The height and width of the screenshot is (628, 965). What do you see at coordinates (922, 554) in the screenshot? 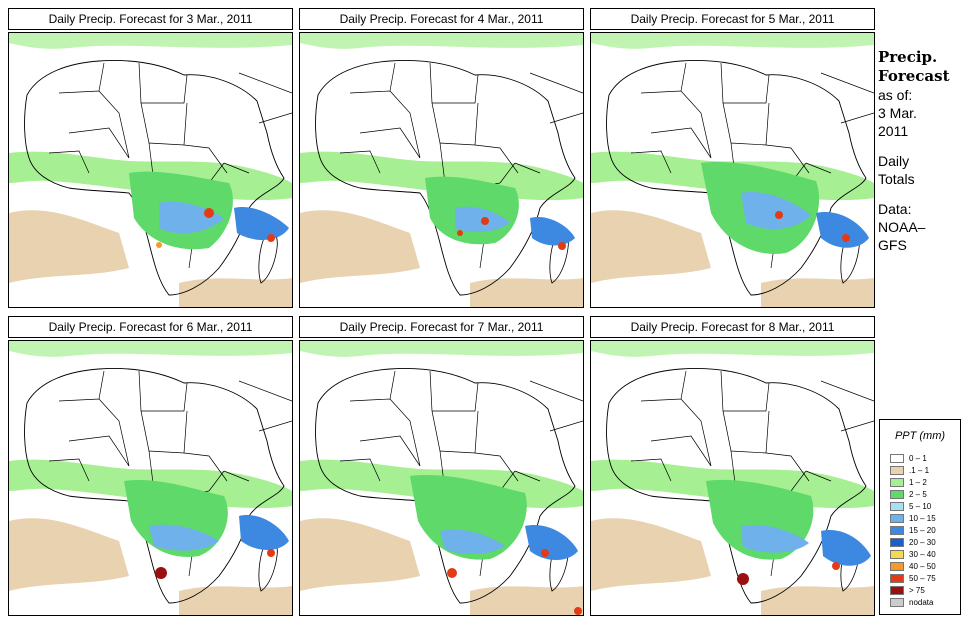
I see `legend-label: 30 – 40` at bounding box center [922, 554].